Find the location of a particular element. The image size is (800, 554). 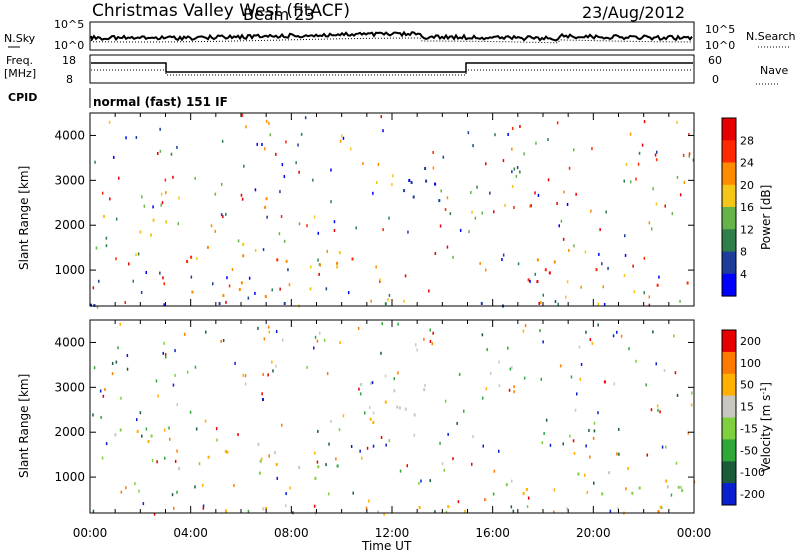

xtick-label: 00:00 is located at coordinates (90, 533).